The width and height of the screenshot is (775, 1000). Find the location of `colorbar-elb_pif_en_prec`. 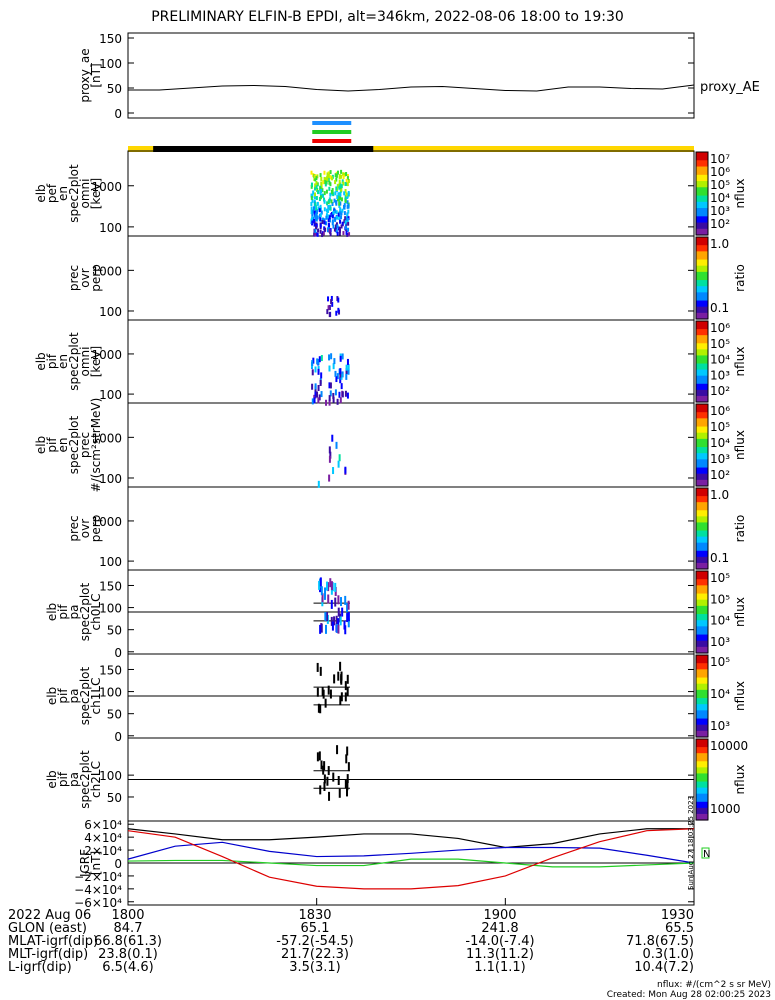

colorbar-elb_pif_en_prec is located at coordinates (702, 445).